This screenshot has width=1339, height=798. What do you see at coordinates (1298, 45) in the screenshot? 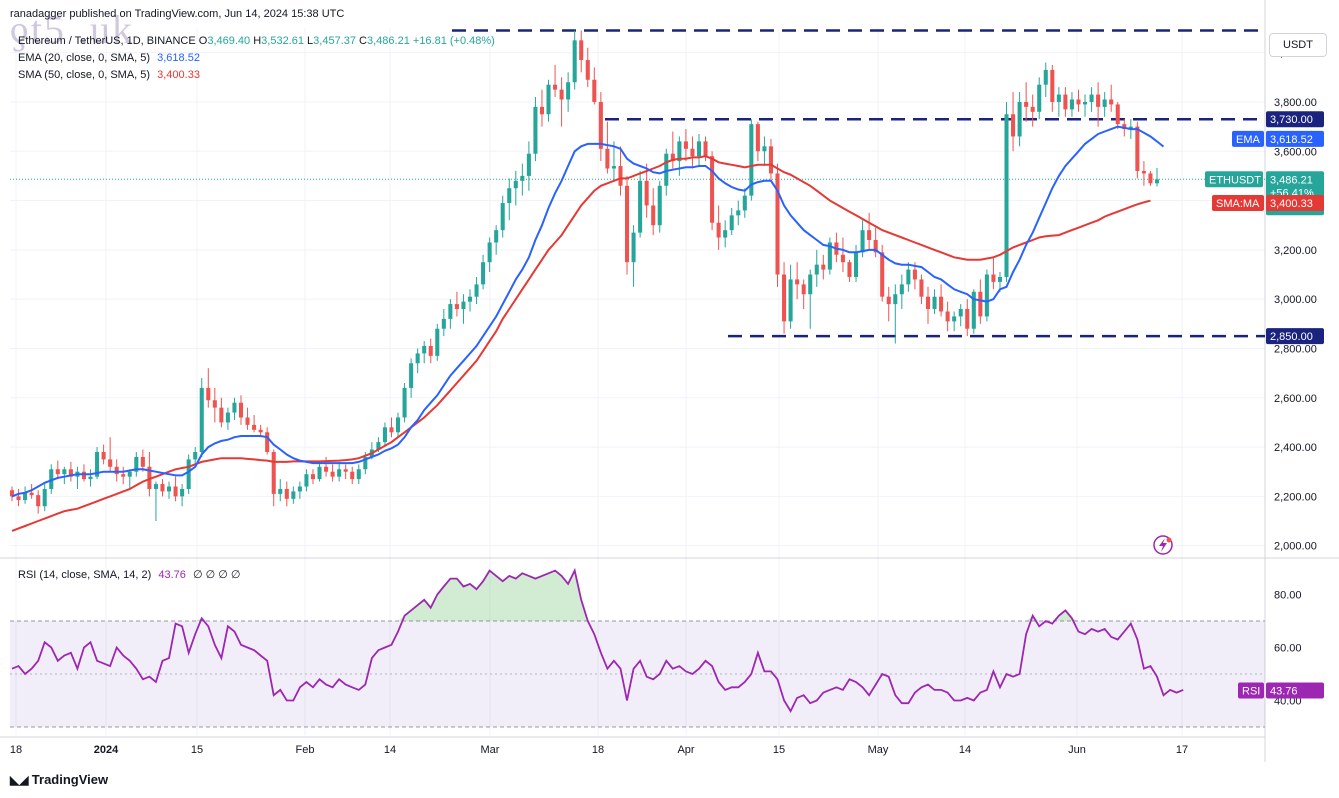
I see `currency-button: USDT` at bounding box center [1298, 45].